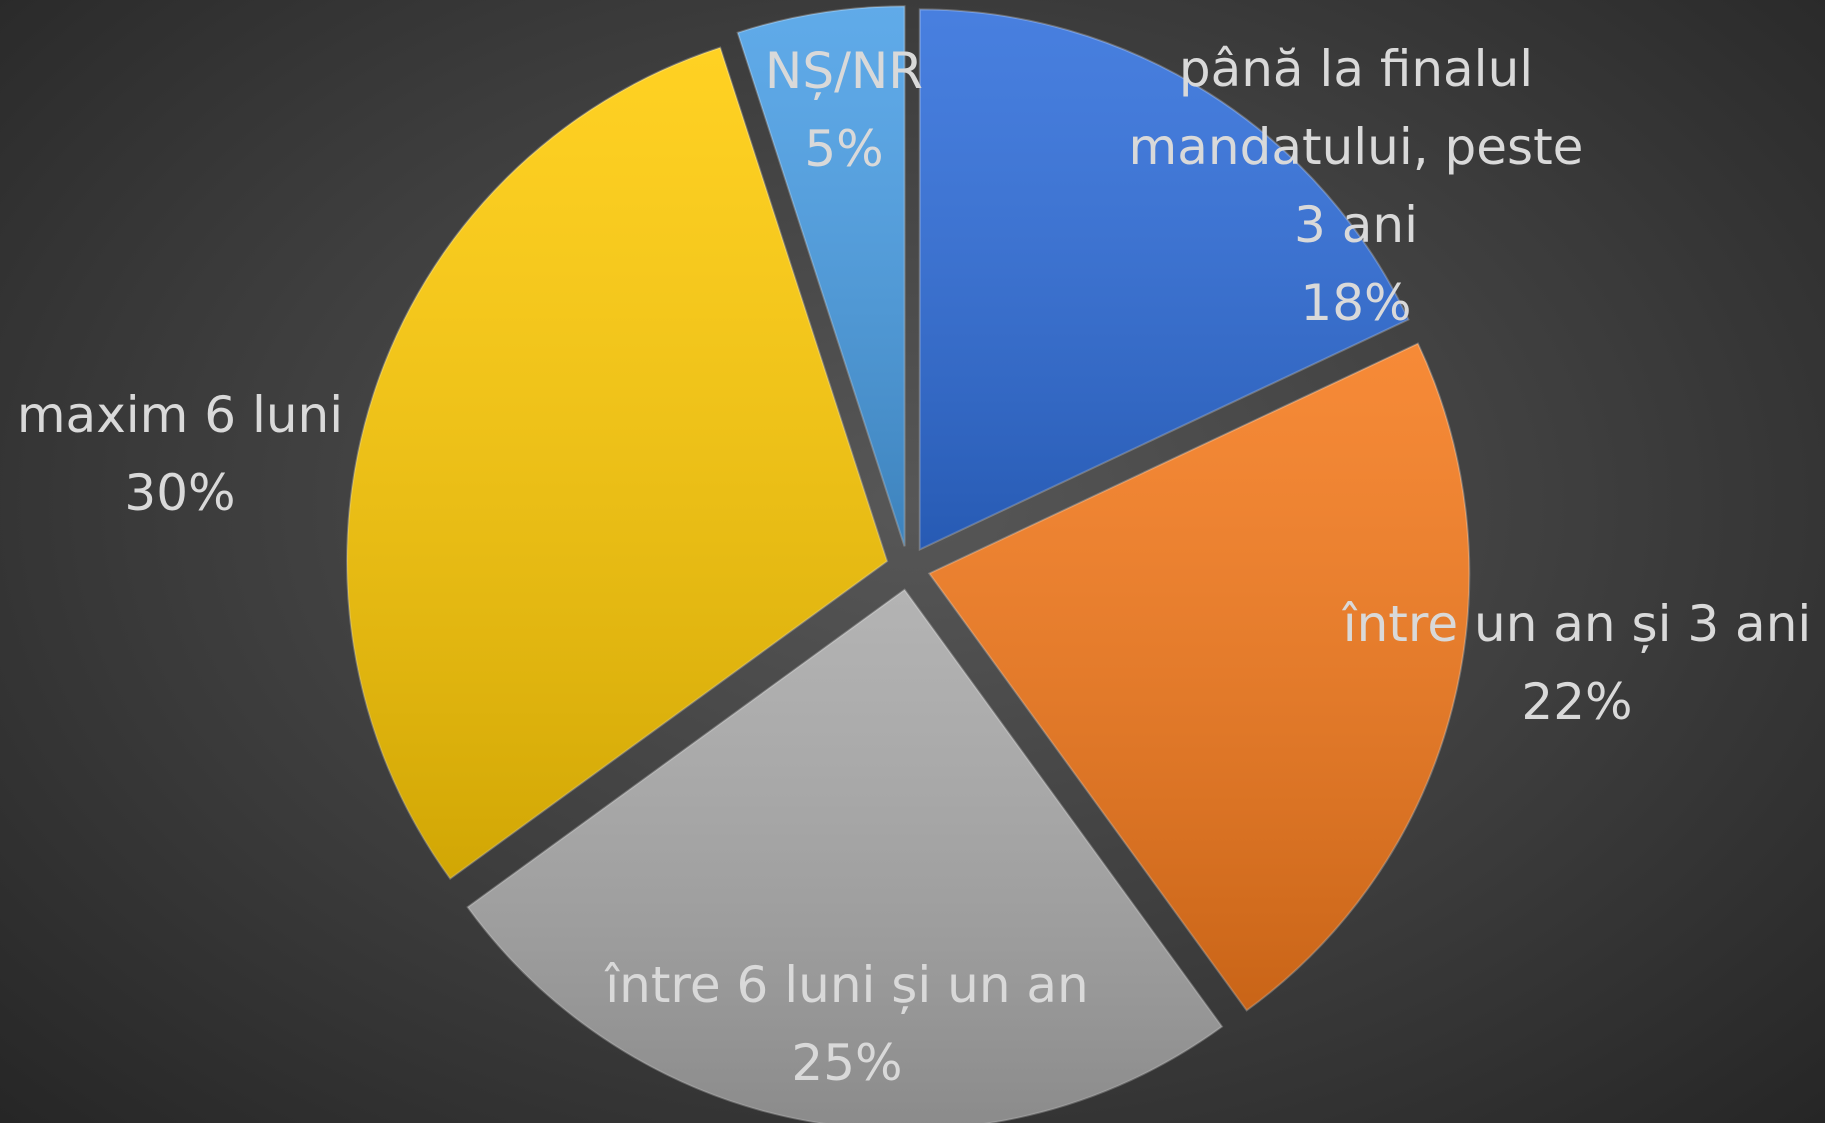 This screenshot has width=1825, height=1123. What do you see at coordinates (847, 985) in the screenshot?
I see `category-label: între 6 luni și un an` at bounding box center [847, 985].